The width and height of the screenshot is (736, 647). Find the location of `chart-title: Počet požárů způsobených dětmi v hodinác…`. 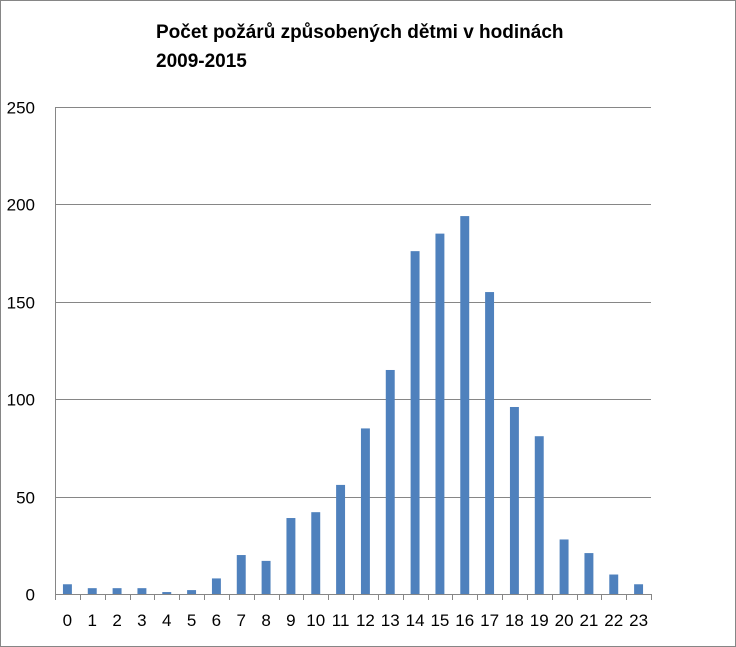

chart-title: Počet požárů způsobených dětmi v hodinác… is located at coordinates (416, 47).